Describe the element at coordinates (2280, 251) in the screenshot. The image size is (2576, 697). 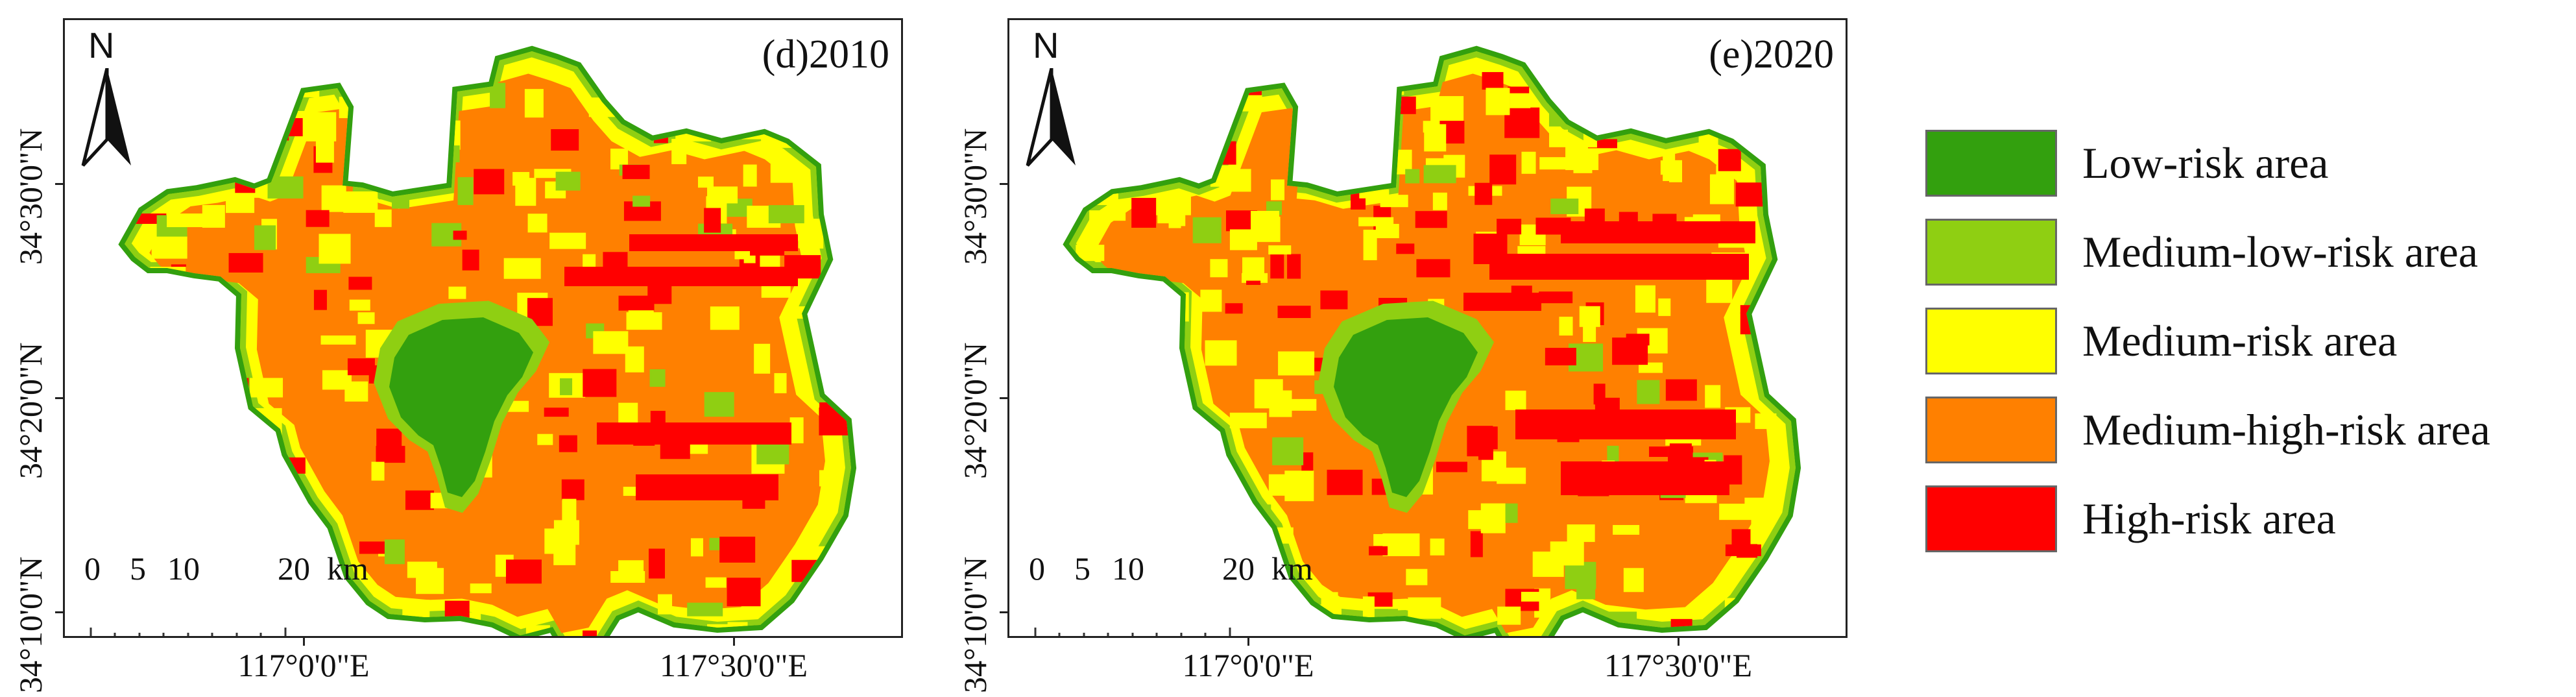
I see `legend-label: Medium-low-risk area` at that location.